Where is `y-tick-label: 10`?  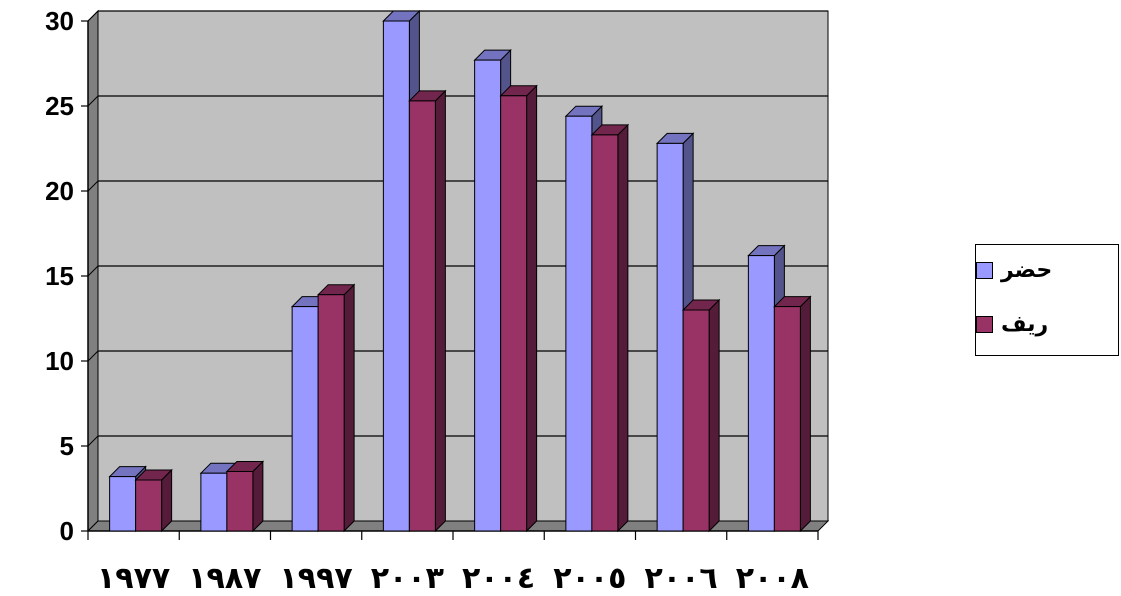 y-tick-label: 10 is located at coordinates (59, 361).